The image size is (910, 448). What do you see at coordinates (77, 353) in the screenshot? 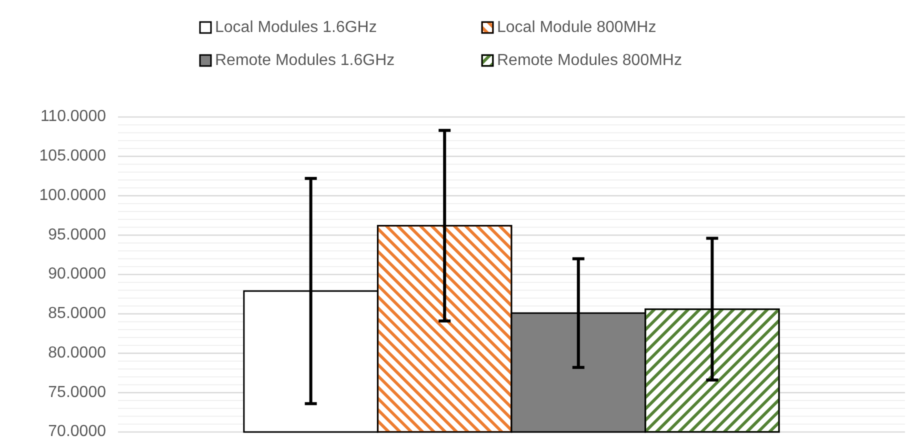
I see `y-tick-label: 80.0000` at bounding box center [77, 353].